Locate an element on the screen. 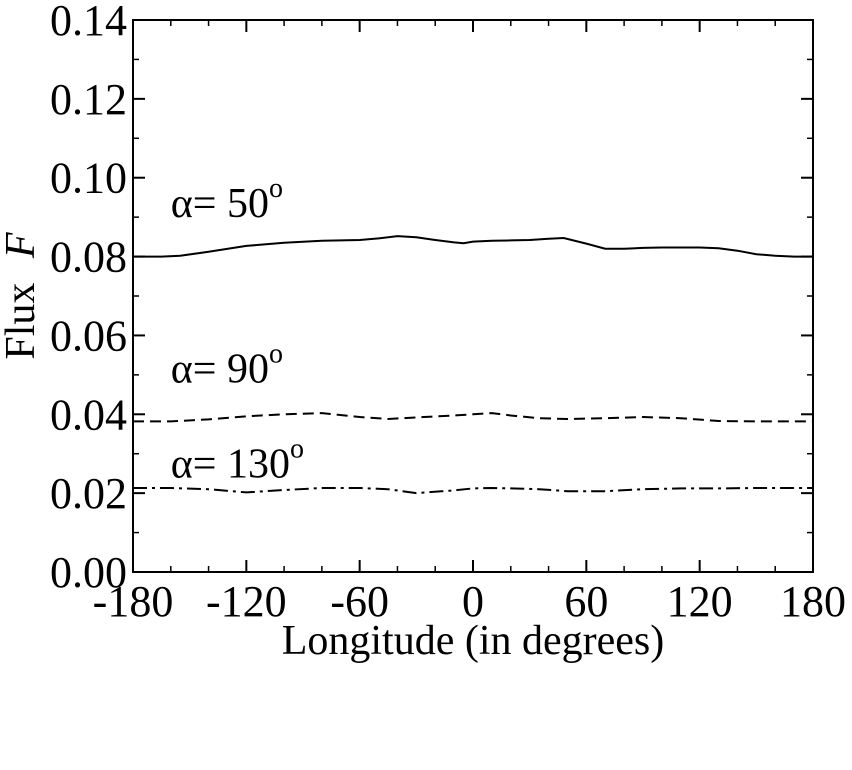 Image resolution: width=852 pixels, height=770 pixels. y-axis-title: Flux F is located at coordinates (22, 296).